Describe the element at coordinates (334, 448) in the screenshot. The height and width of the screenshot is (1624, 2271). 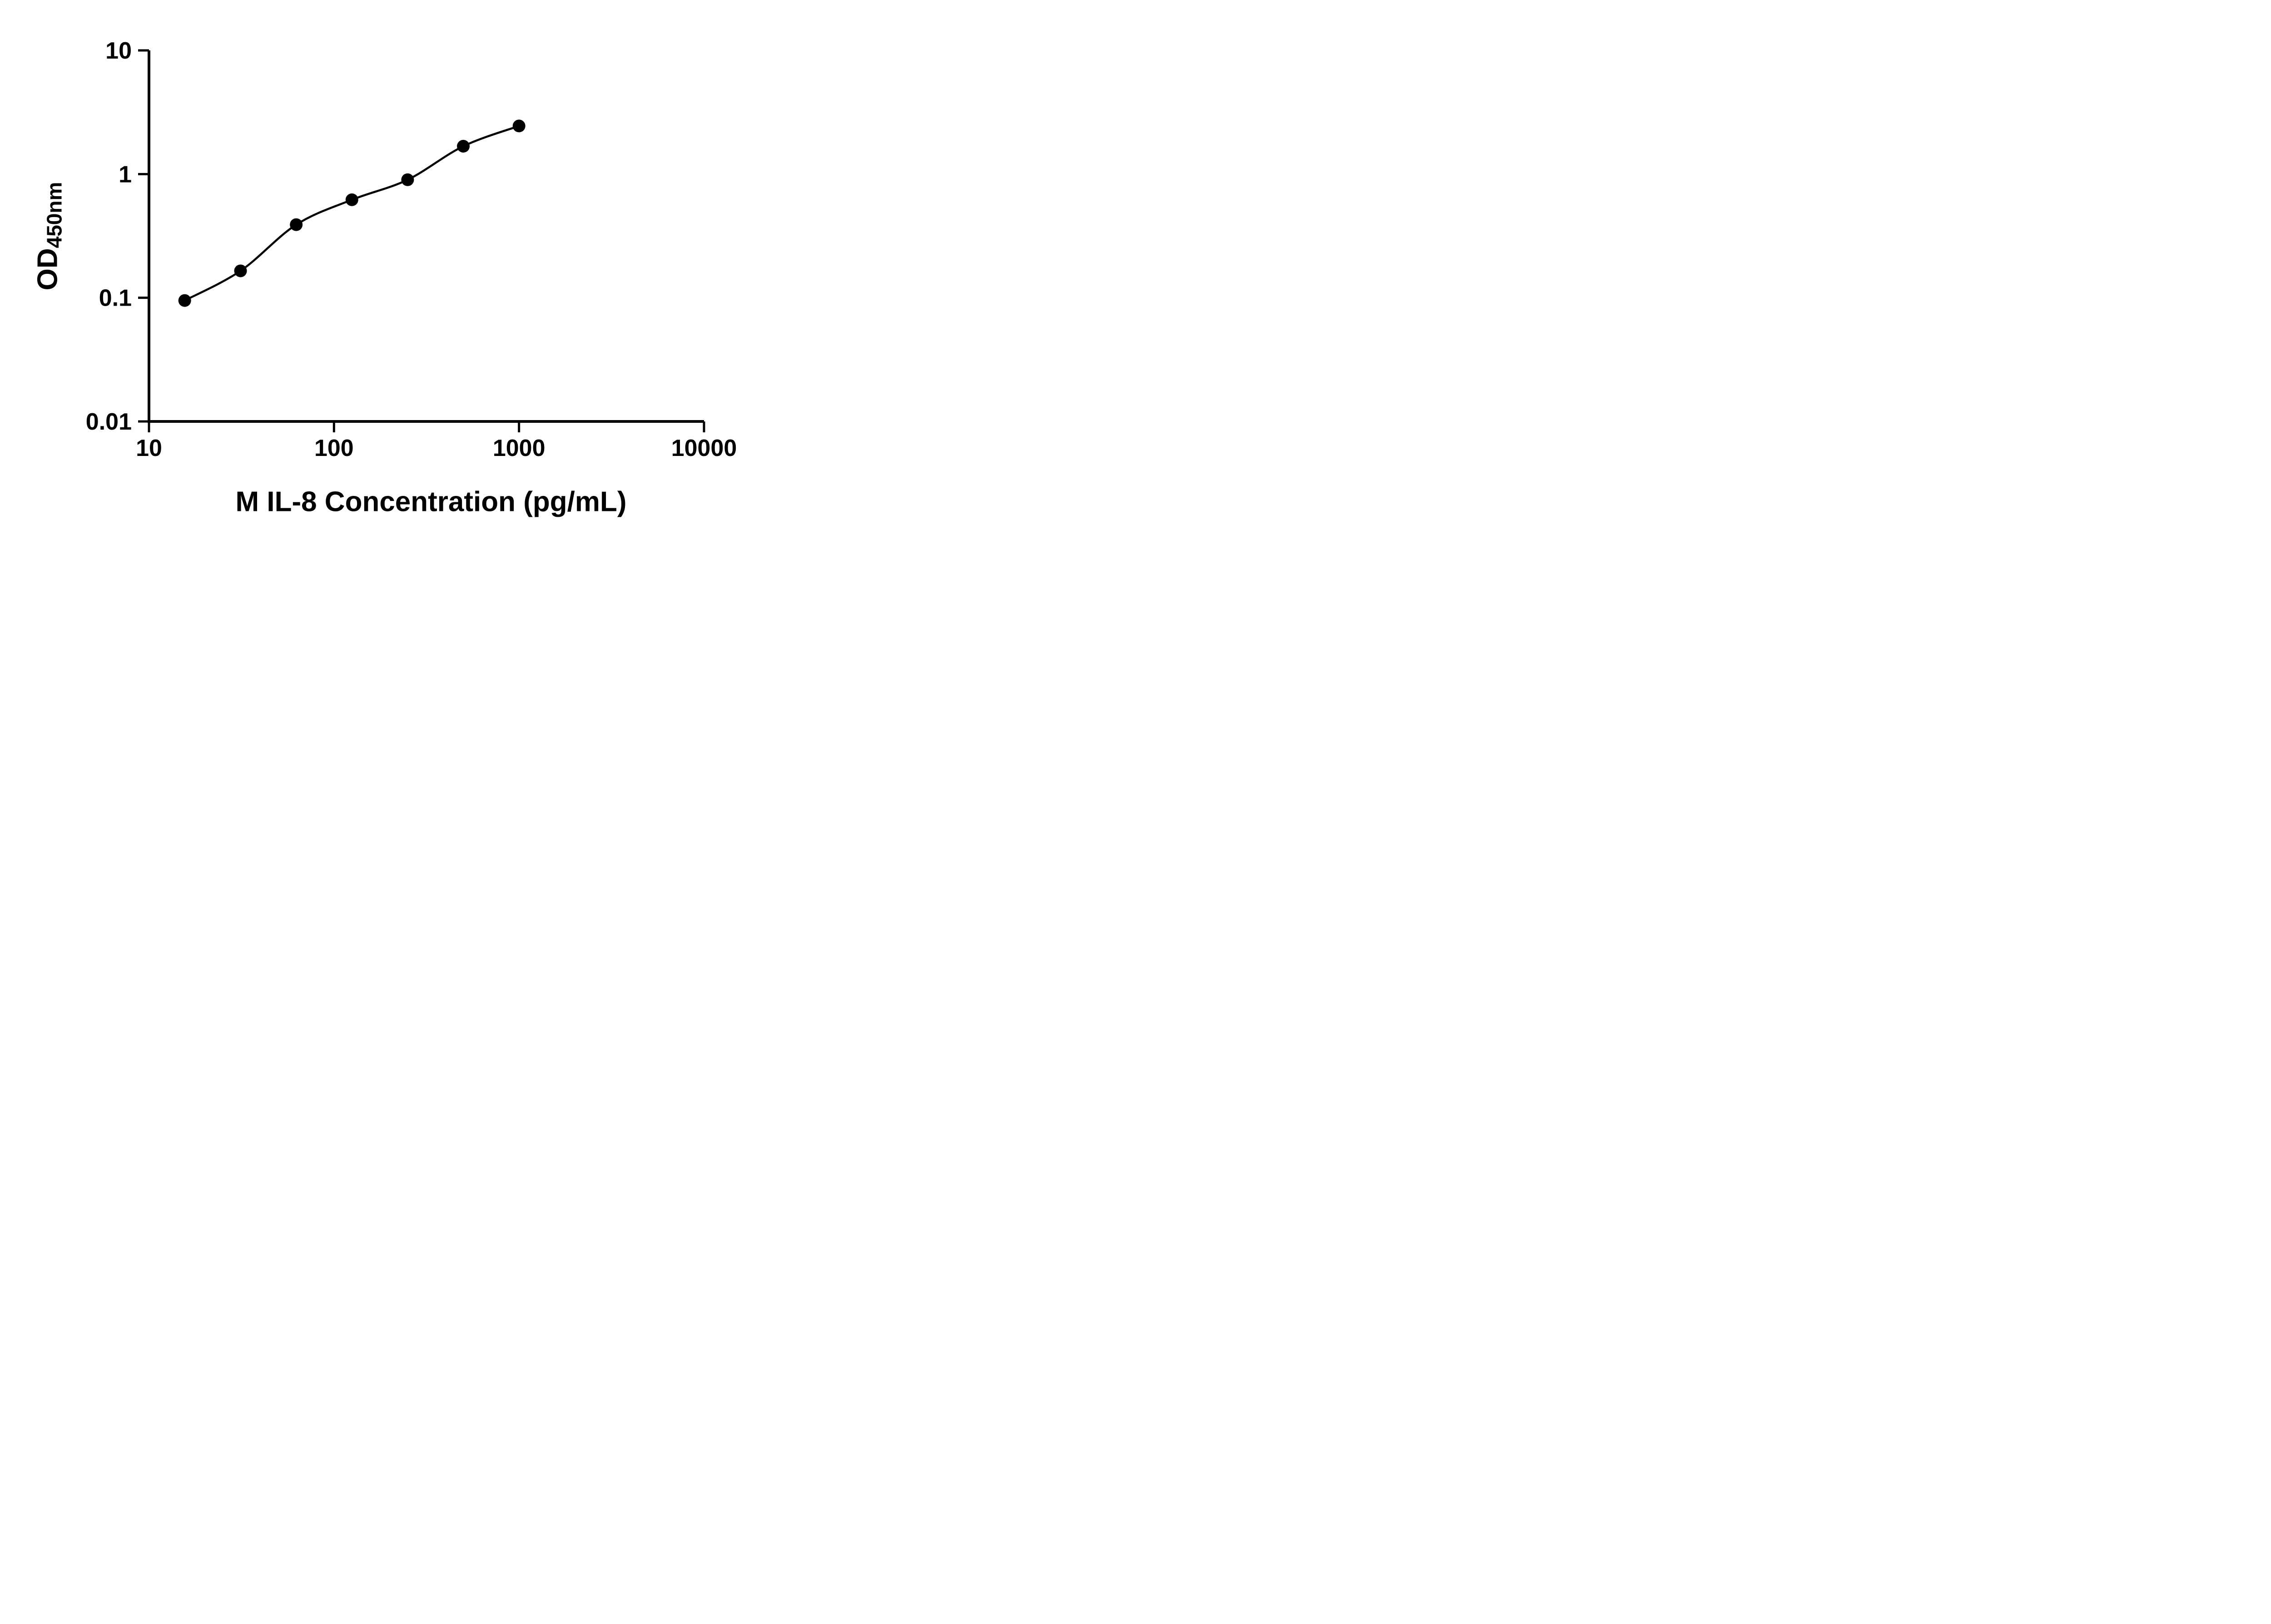
I see `x-tick-label: 100` at that location.